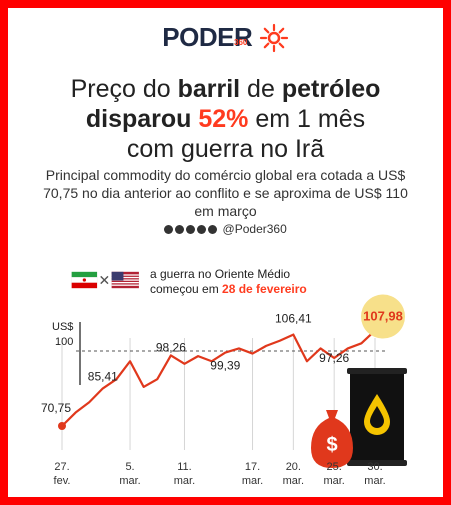 The image size is (451, 505). What do you see at coordinates (374, 467) in the screenshot?
I see `x-tick-day: 30.` at bounding box center [374, 467].